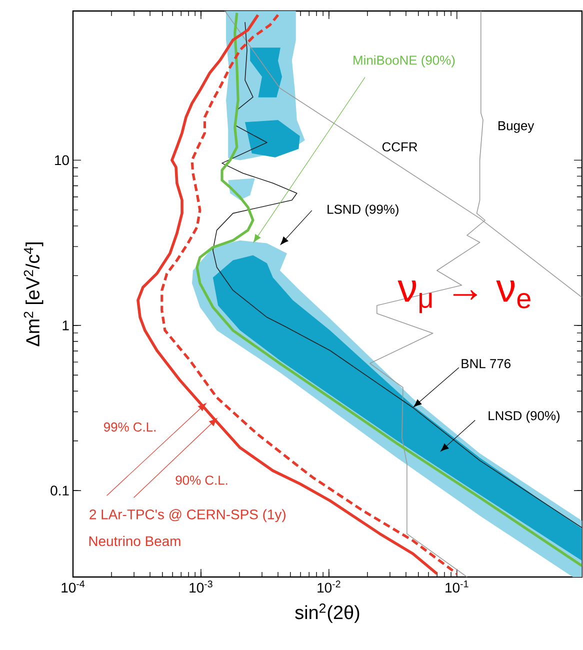 This screenshot has height=650, width=583. Describe the element at coordinates (486, 363) in the screenshot. I see `annotation: BNL 776` at that location.